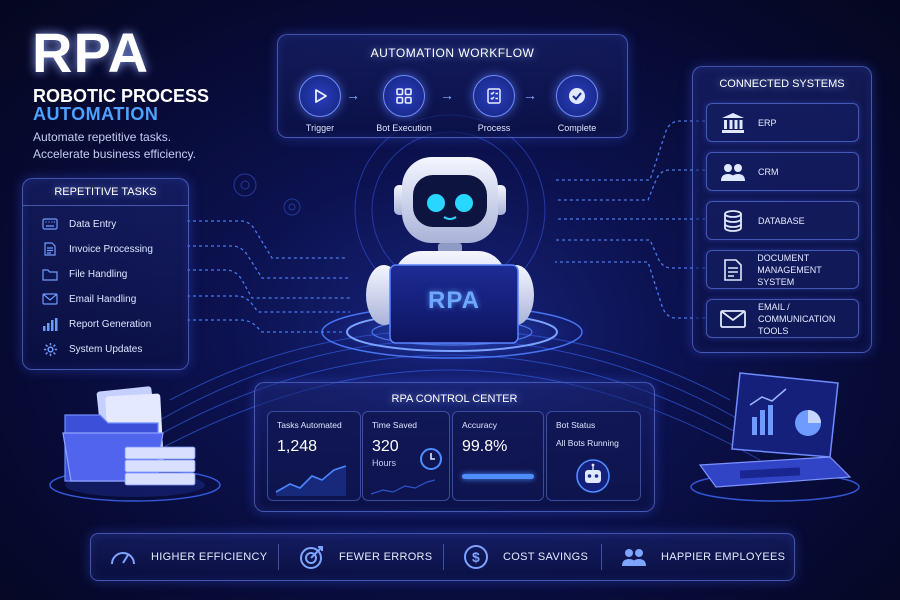  I want to click on task-item-report-generation: Report Generation, so click(96, 324).